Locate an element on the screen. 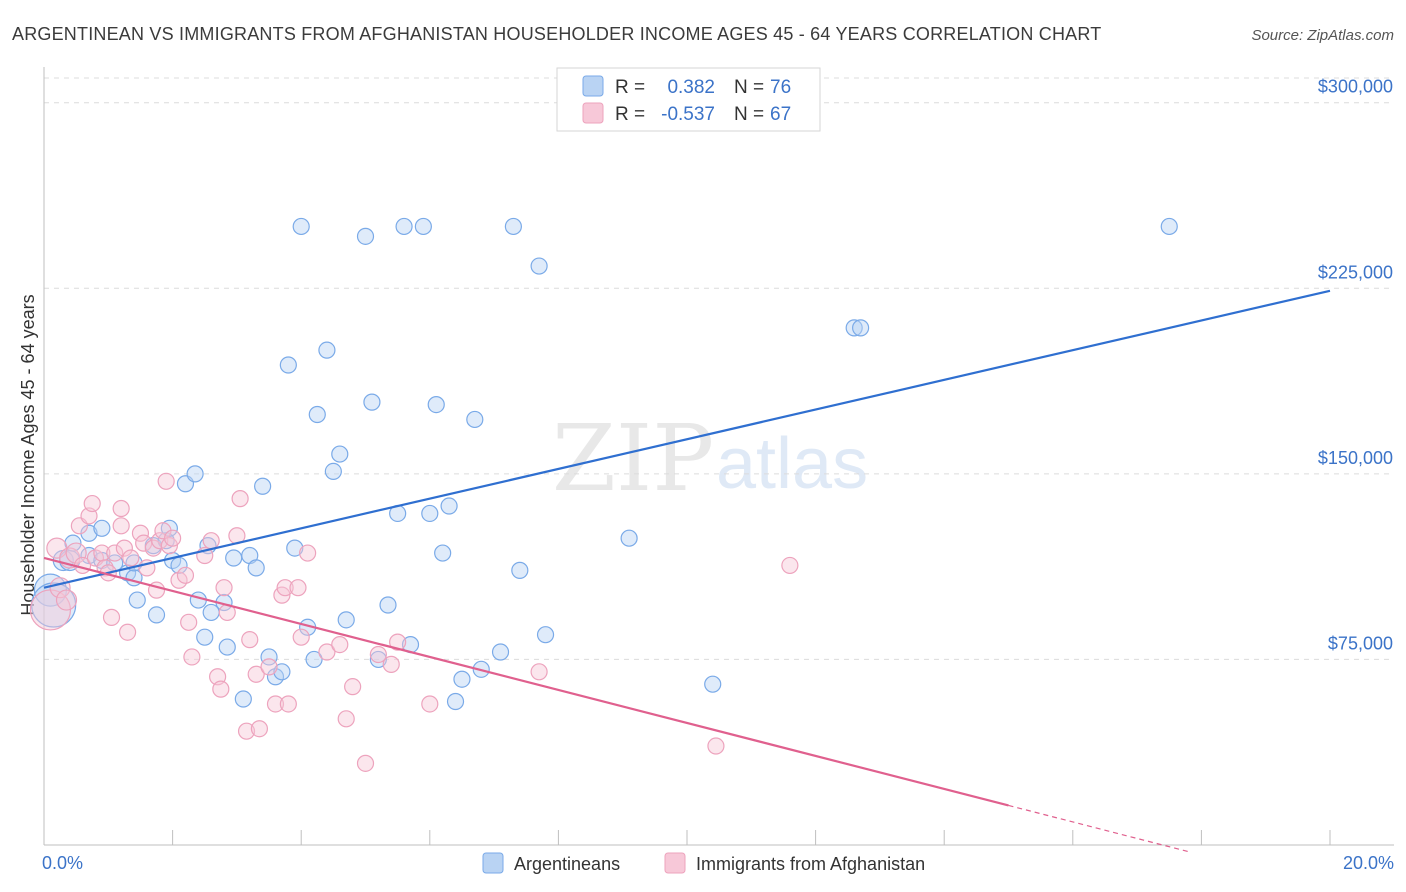 The width and height of the screenshot is (1406, 892). stats-legend-swatch-argentineans is located at coordinates (593, 86).